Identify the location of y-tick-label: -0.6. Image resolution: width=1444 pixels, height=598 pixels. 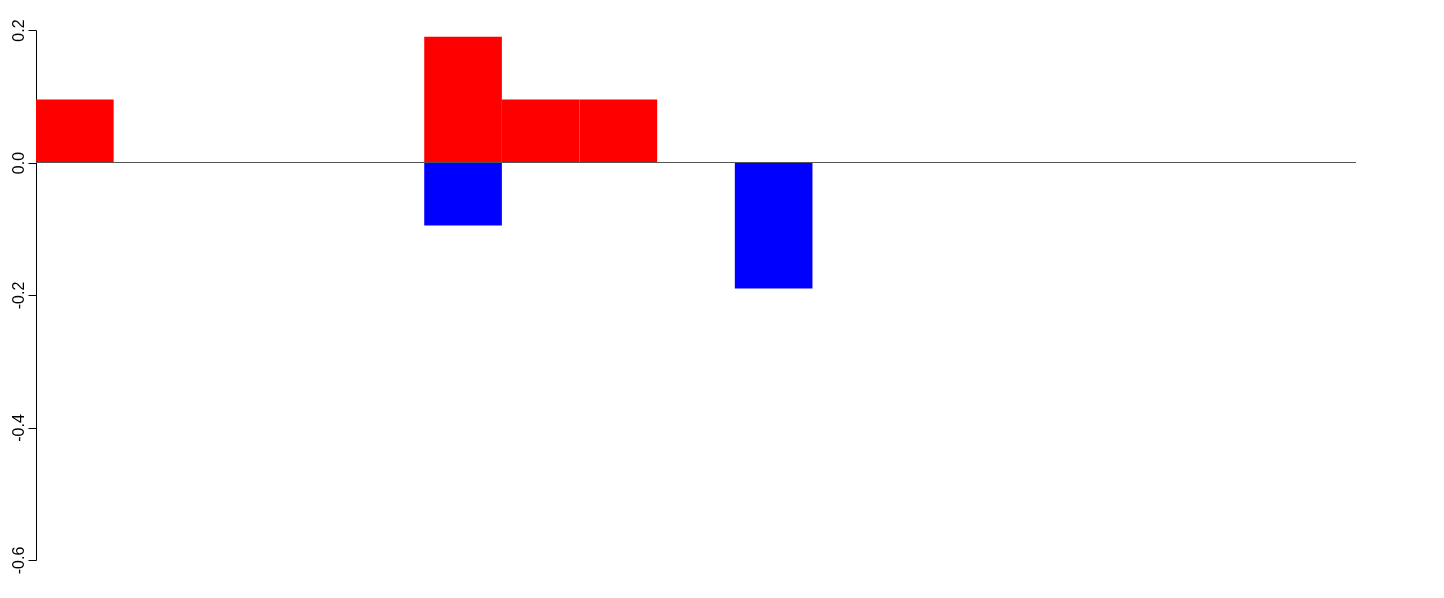
(18, 560).